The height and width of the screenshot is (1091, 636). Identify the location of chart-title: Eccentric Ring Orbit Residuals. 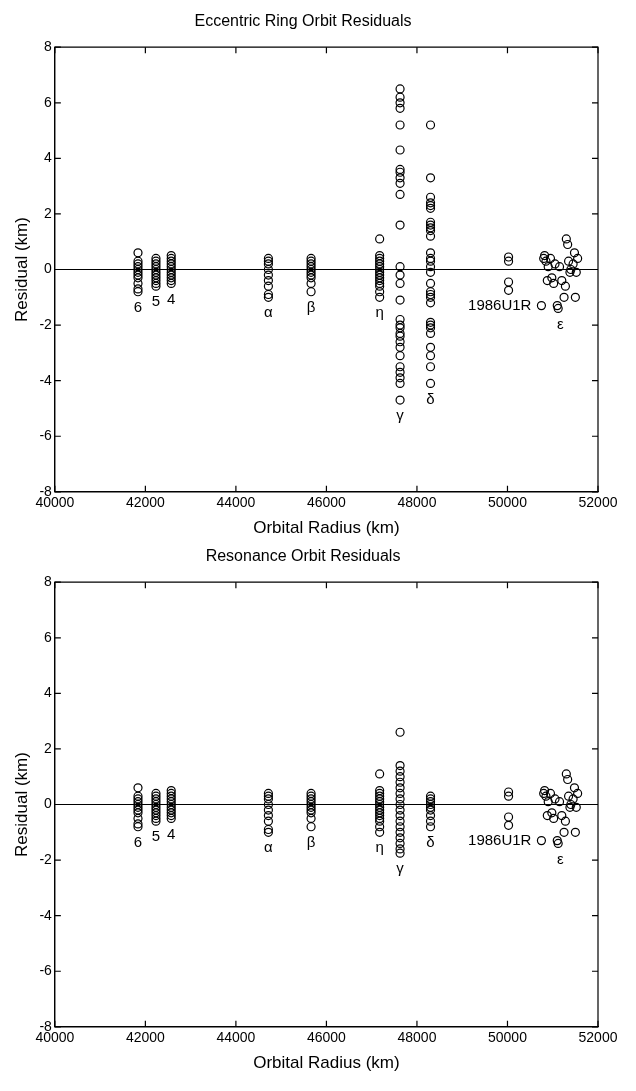
(303, 21).